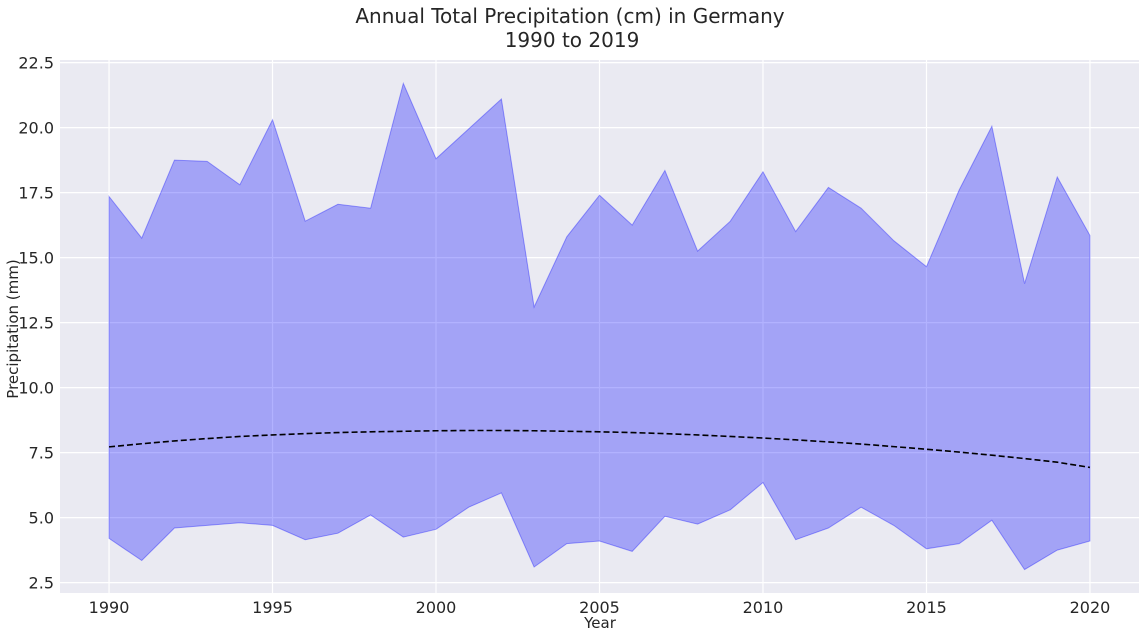  I want to click on y-tick-label: 12.5, so click(36, 323).